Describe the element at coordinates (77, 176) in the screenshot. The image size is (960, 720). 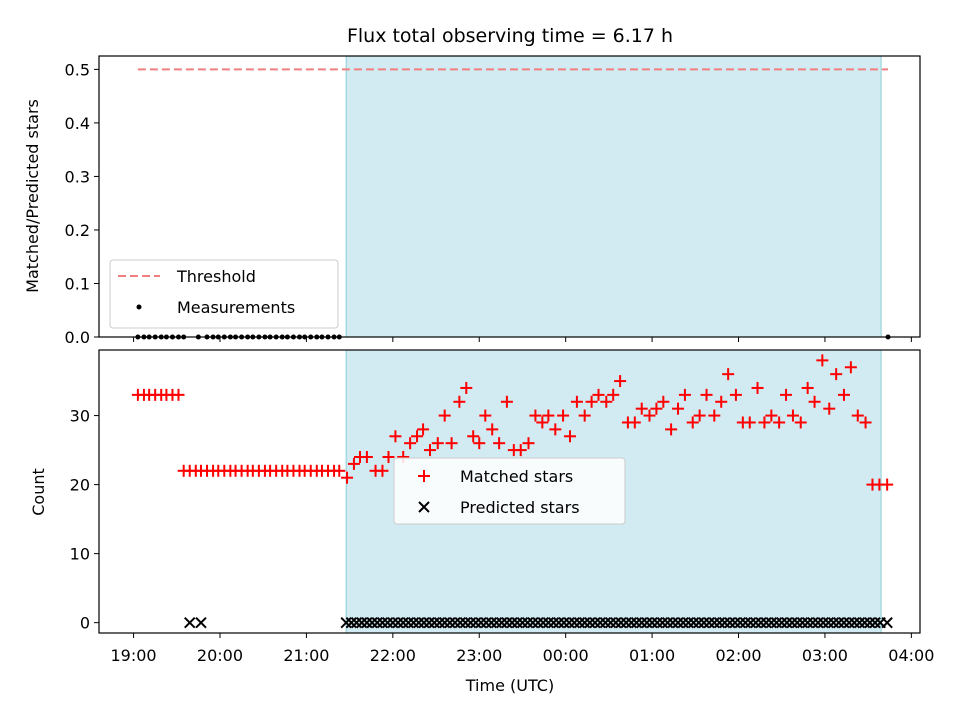
I see `top-y-tick-label: 0.3` at that location.